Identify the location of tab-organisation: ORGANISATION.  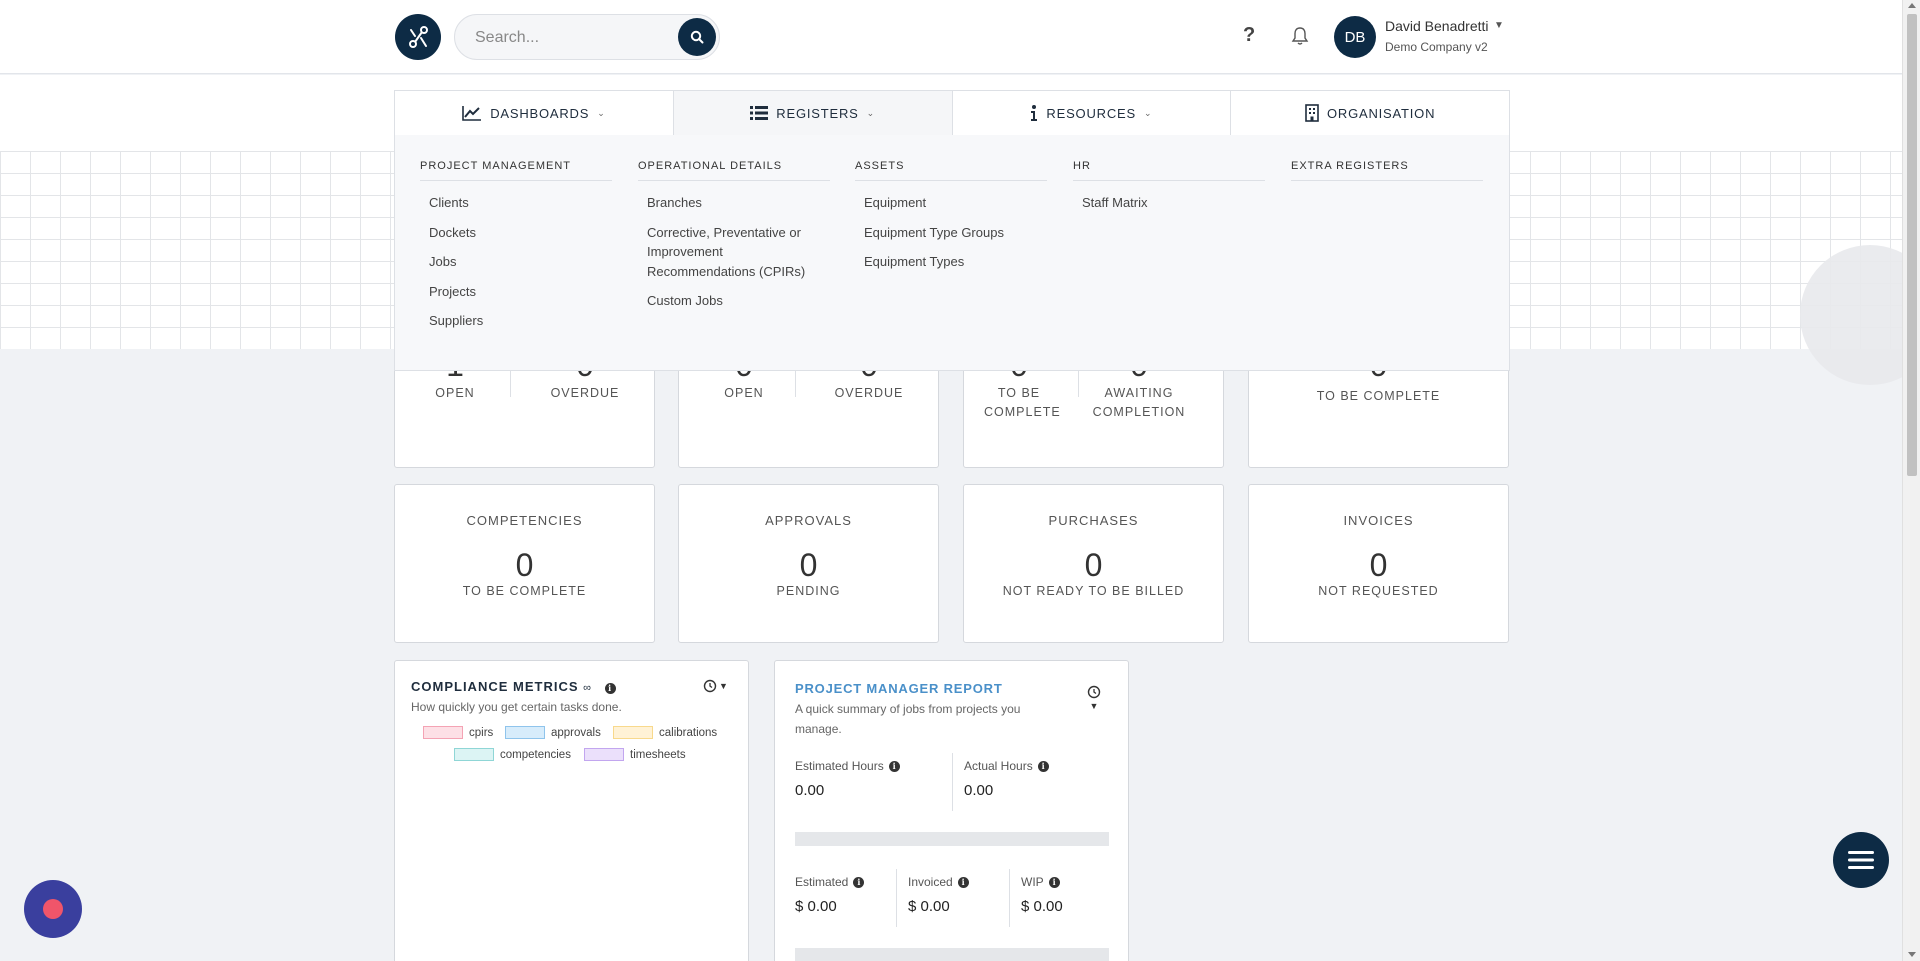
(1370, 113).